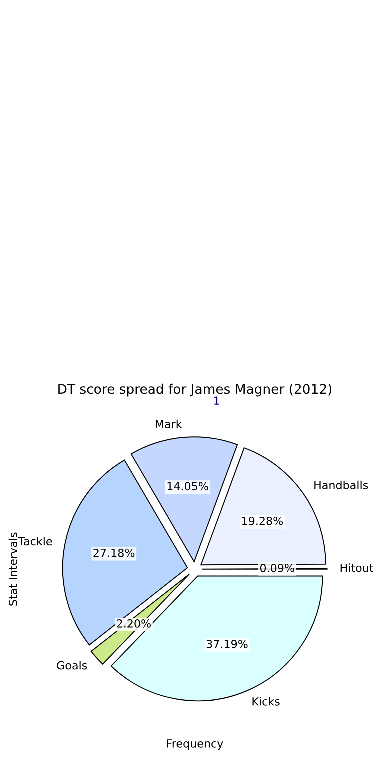 This screenshot has height=780, width=390. What do you see at coordinates (263, 521) in the screenshot?
I see `data-label: 19.28%` at bounding box center [263, 521].